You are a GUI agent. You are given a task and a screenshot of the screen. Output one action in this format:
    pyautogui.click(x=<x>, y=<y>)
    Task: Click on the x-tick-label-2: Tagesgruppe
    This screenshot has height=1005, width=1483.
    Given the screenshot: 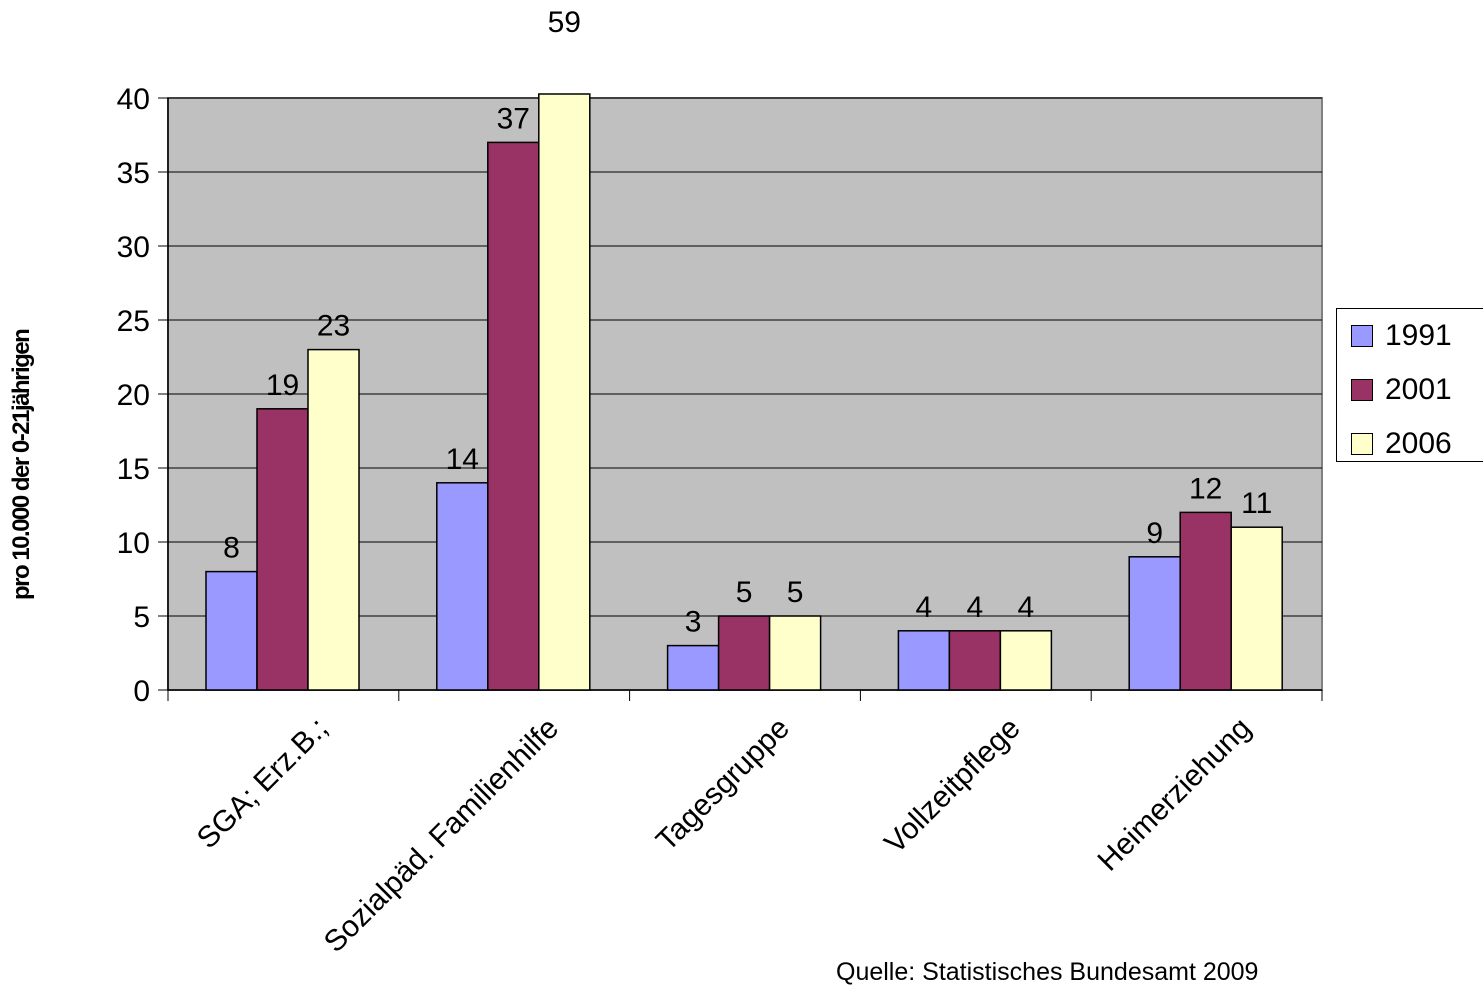 What is the action you would take?
    pyautogui.click(x=723, y=785)
    